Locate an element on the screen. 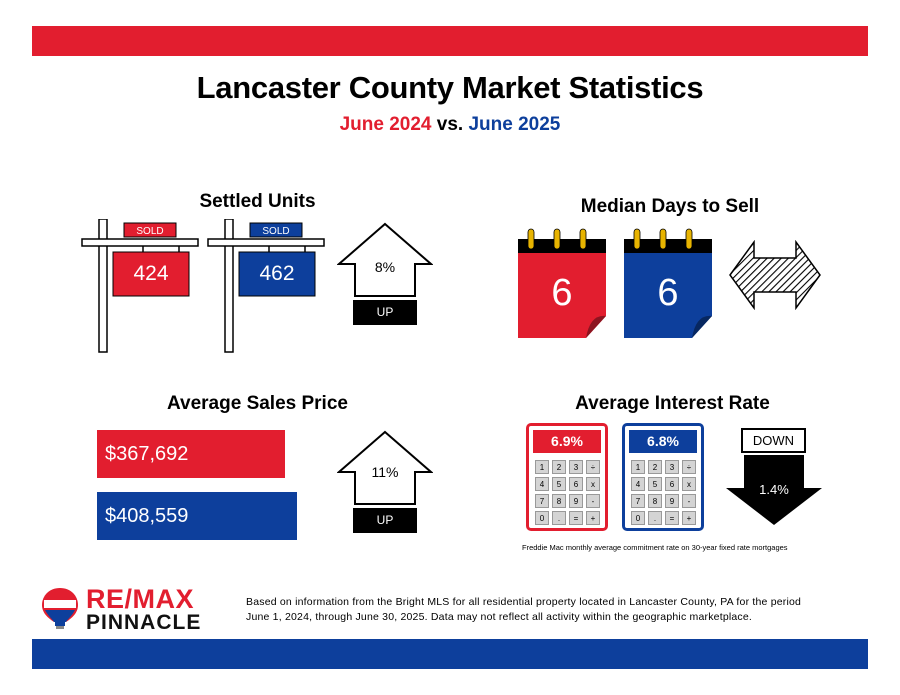 The width and height of the screenshot is (900, 695). period-2024: June 2024 is located at coordinates (385, 124).